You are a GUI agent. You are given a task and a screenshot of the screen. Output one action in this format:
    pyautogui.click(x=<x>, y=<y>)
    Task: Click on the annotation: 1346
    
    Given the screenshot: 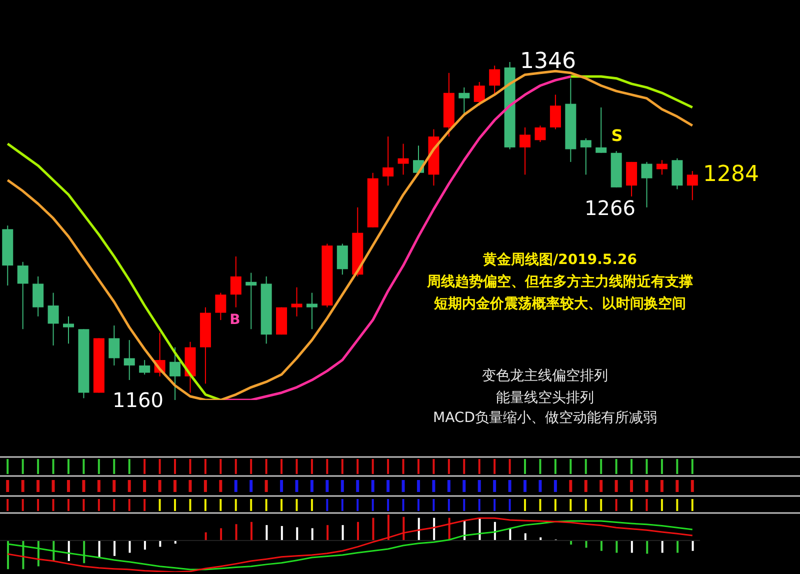 What is the action you would take?
    pyautogui.click(x=548, y=62)
    